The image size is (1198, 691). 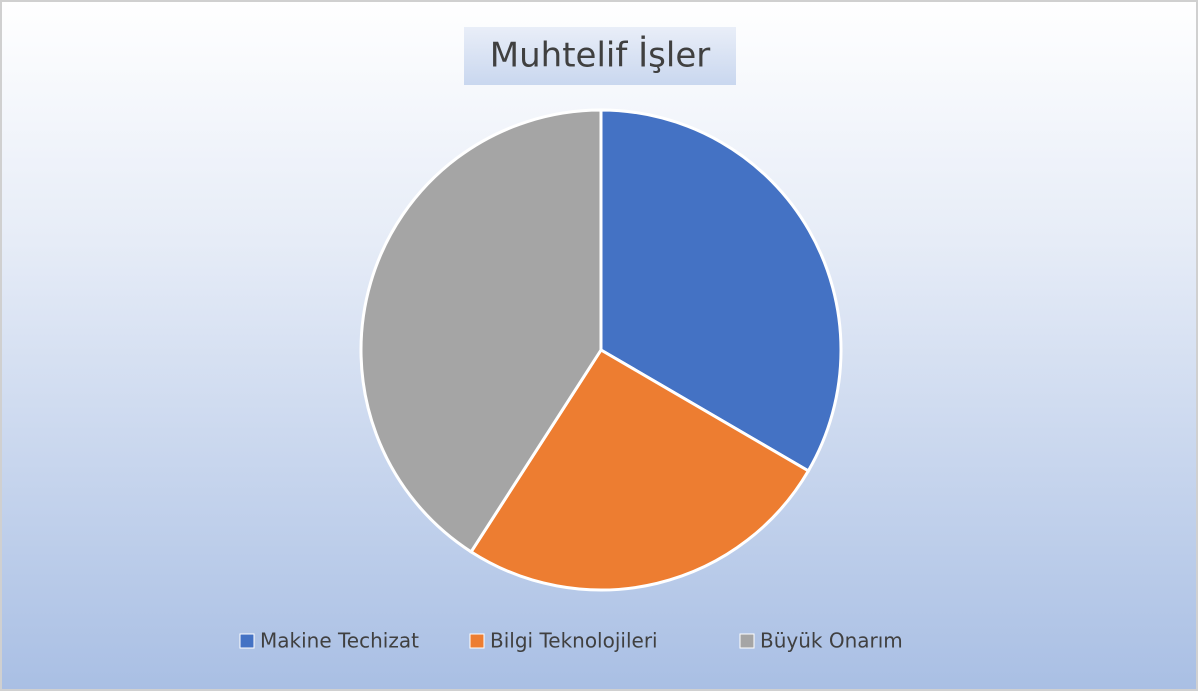 I want to click on legend-label: Büyük Onarım, so click(x=831, y=641).